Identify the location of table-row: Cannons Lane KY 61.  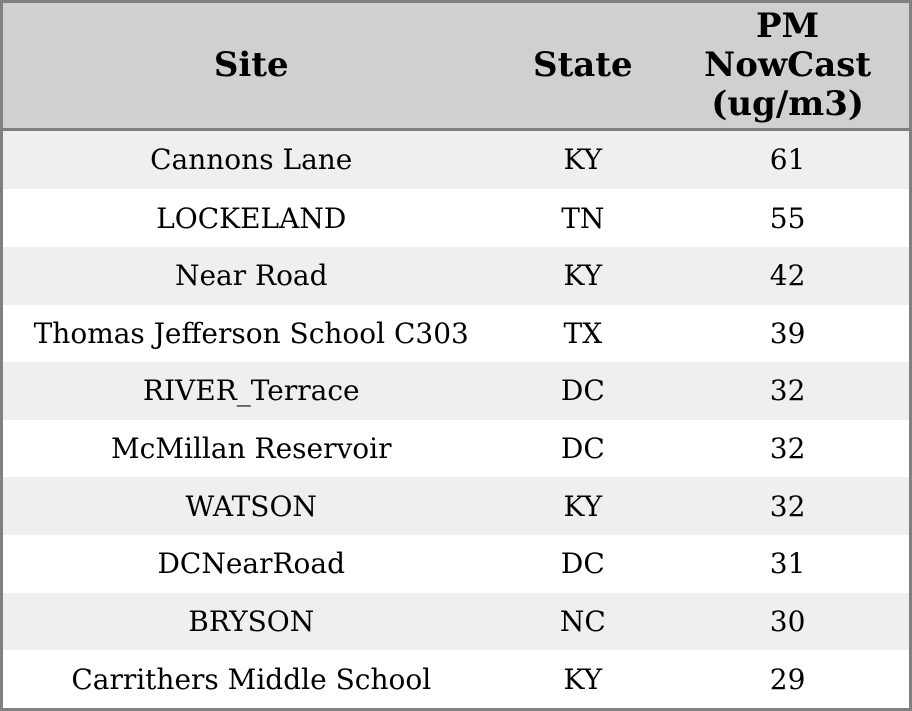
(456, 159).